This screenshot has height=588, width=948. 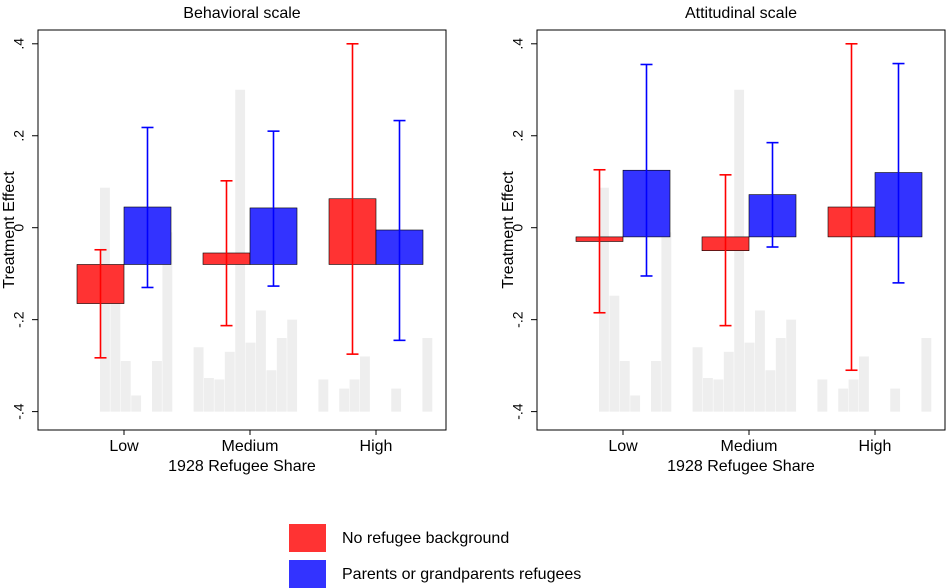 What do you see at coordinates (741, 13) in the screenshot?
I see `chart-title: Attitudinal scale` at bounding box center [741, 13].